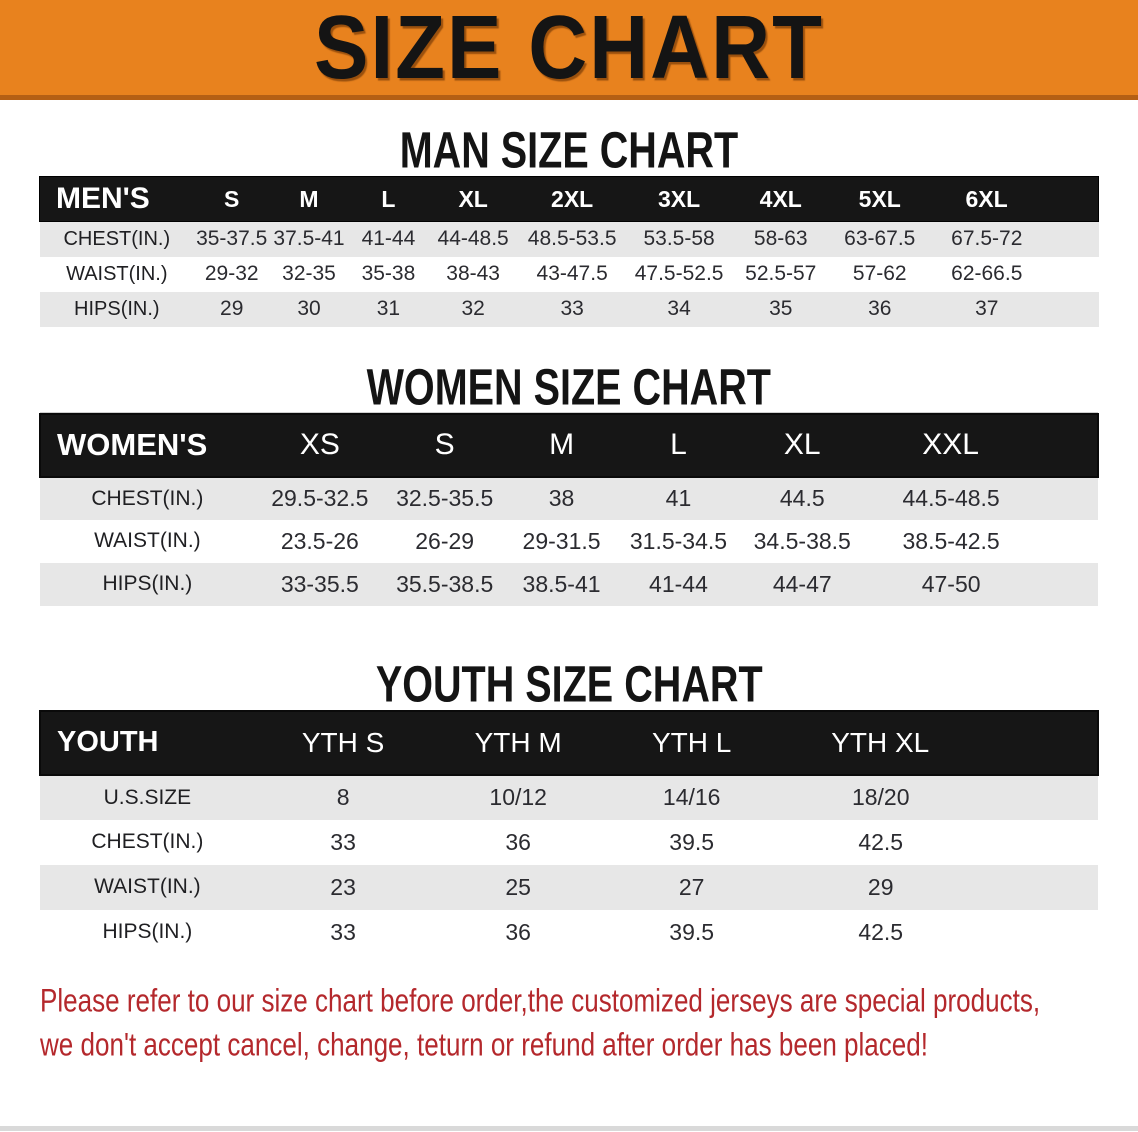  I want to click on men-section-heading: MAN SIZE CHART, so click(569, 151).